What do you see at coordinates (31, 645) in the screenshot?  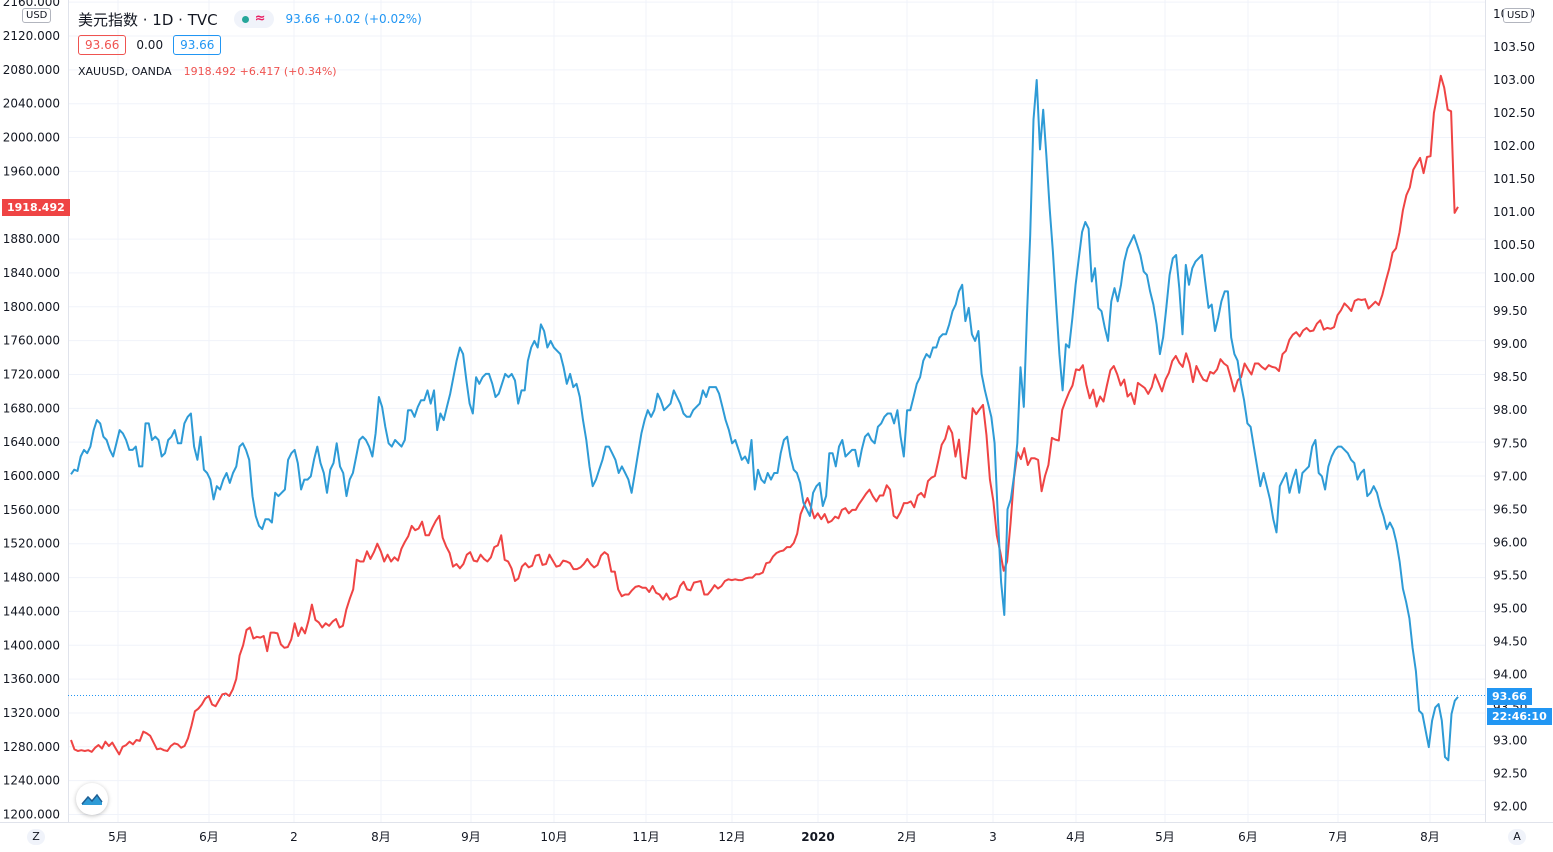 I see `left-tick-label: 1400.000` at bounding box center [31, 645].